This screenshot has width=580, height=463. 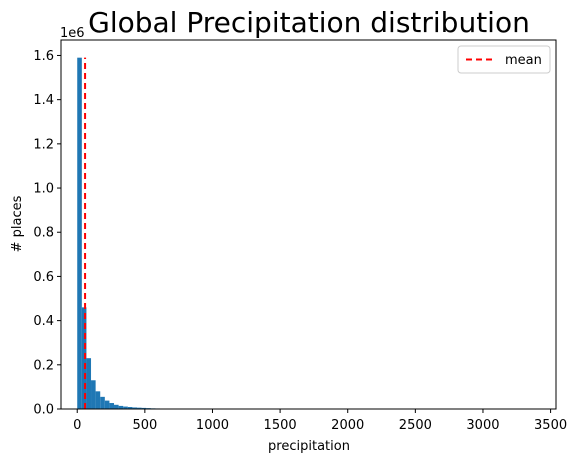 What do you see at coordinates (43, 189) in the screenshot?
I see `y-tick-label: 1.0` at bounding box center [43, 189].